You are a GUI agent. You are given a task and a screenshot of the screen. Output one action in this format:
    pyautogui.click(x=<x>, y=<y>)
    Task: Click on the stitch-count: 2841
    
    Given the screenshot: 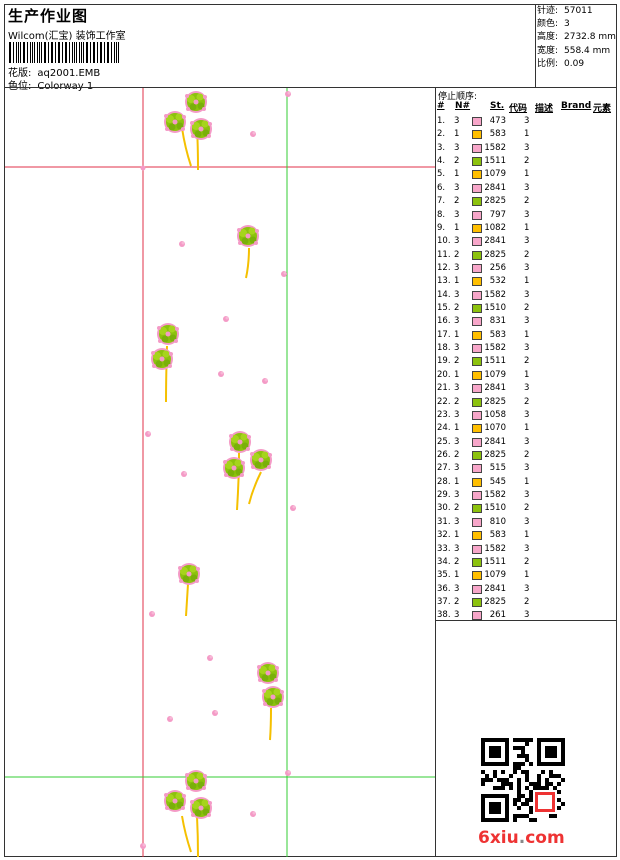 What is the action you would take?
    pyautogui.click(x=495, y=241)
    